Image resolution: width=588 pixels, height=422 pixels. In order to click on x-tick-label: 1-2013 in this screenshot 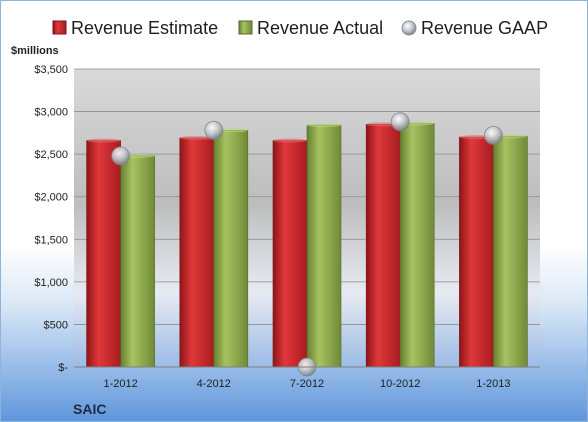, I will do `click(493, 384)`.